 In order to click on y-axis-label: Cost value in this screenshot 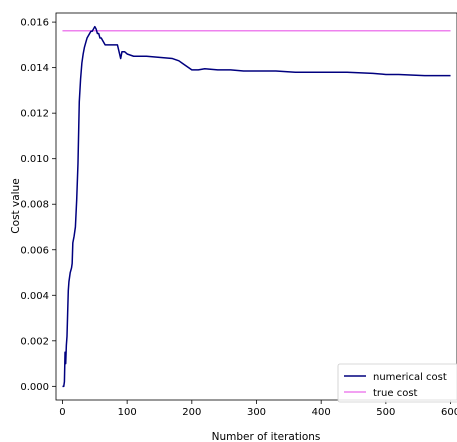, I will do `click(16, 205)`.